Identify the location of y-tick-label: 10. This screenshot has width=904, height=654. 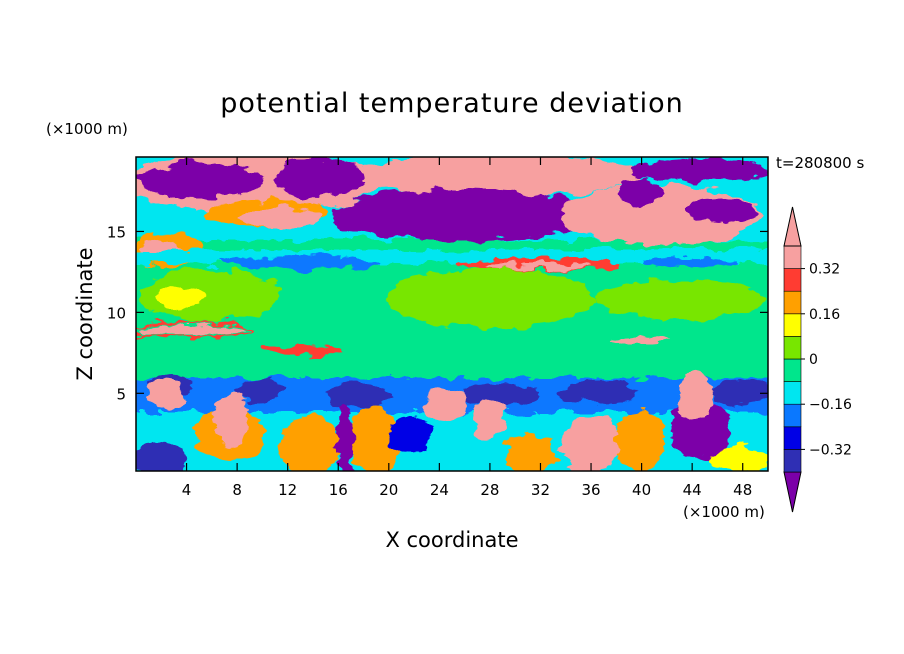
(116, 313).